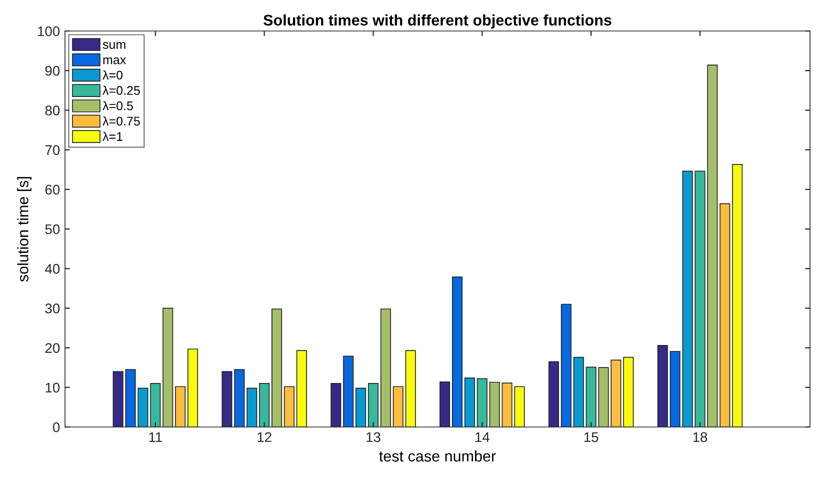 The height and width of the screenshot is (478, 816). What do you see at coordinates (114, 45) in the screenshot?
I see `legend-label: sum` at bounding box center [114, 45].